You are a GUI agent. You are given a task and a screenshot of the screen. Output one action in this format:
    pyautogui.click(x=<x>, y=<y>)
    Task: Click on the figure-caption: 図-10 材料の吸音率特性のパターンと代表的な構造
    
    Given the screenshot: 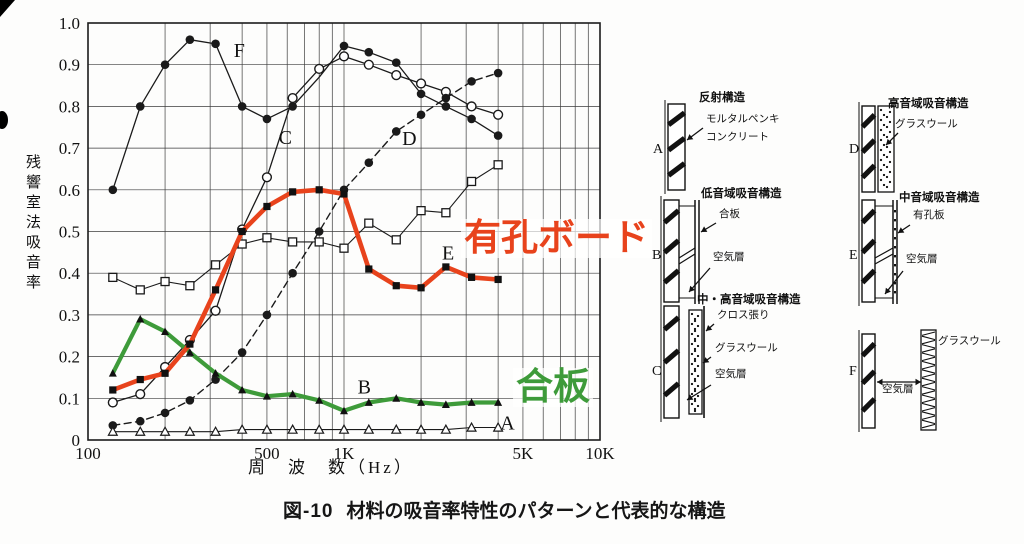 What is the action you would take?
    pyautogui.click(x=504, y=509)
    